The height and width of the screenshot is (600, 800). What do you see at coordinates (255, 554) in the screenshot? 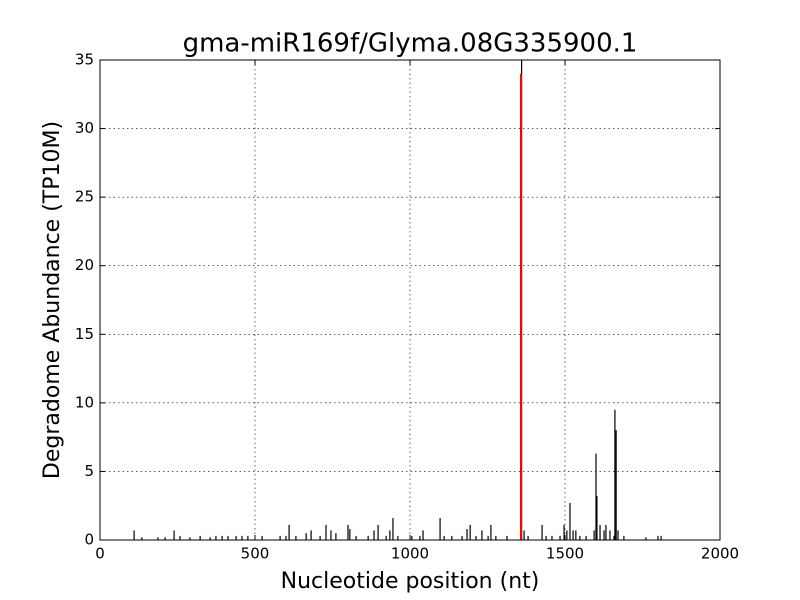
I see `x-tick-label: 500` at bounding box center [255, 554].